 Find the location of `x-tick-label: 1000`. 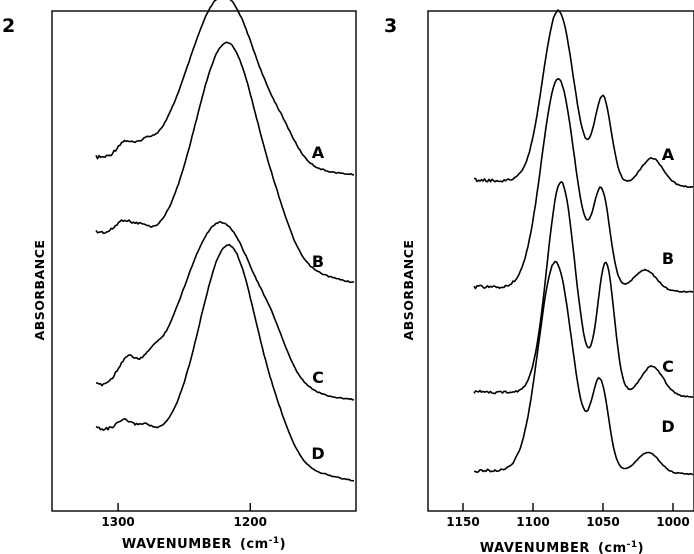

x-tick-label: 1000 is located at coordinates (672, 522).